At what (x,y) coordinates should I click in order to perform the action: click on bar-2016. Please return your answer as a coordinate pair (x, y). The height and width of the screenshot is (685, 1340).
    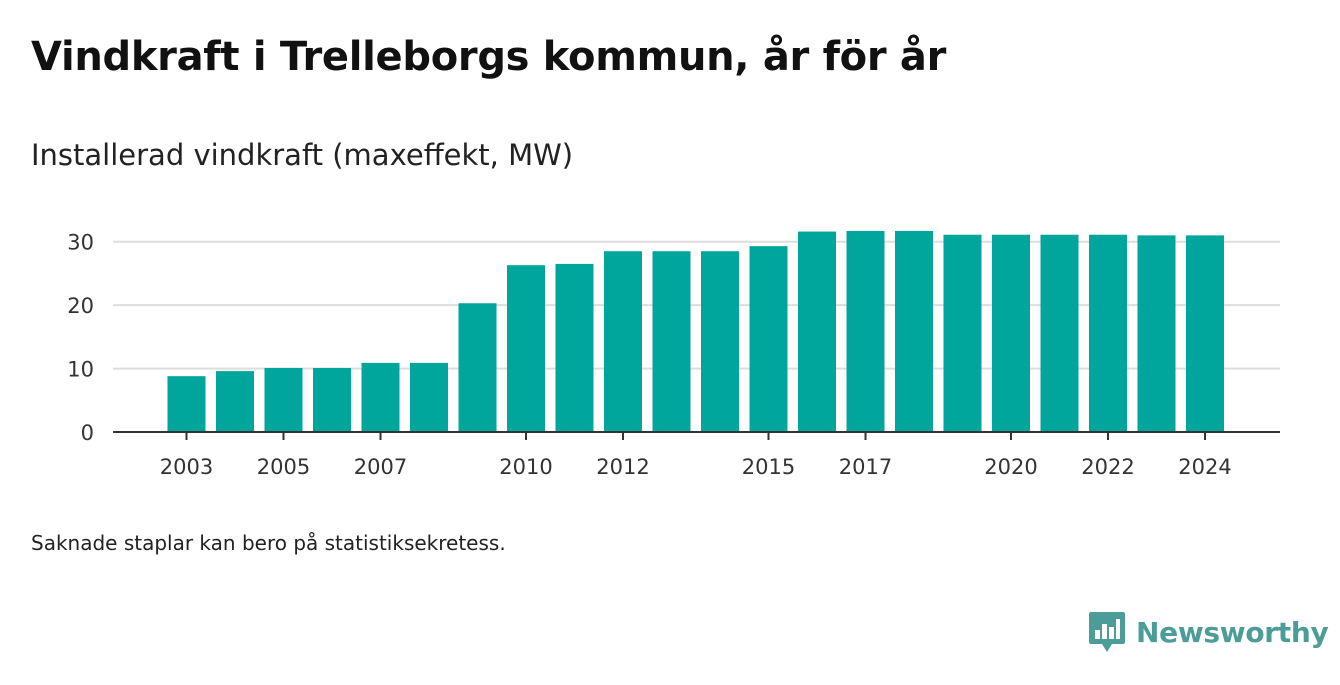
    Looking at the image, I should click on (817, 331).